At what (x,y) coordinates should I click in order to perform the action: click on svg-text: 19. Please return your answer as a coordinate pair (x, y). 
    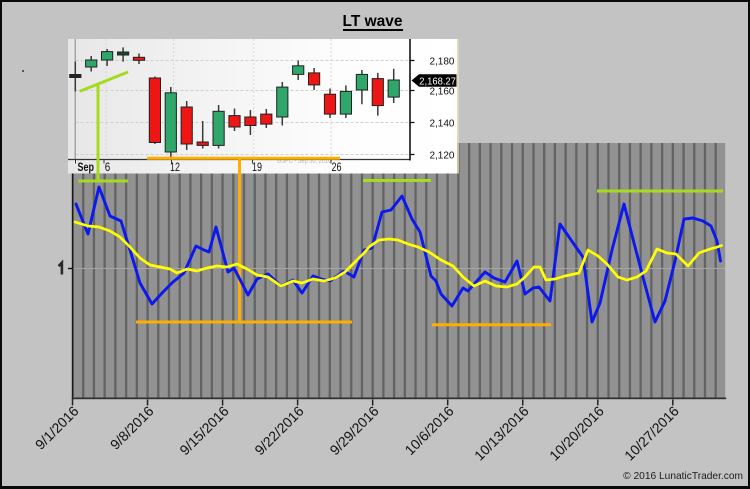
    Looking at the image, I should click on (257, 167).